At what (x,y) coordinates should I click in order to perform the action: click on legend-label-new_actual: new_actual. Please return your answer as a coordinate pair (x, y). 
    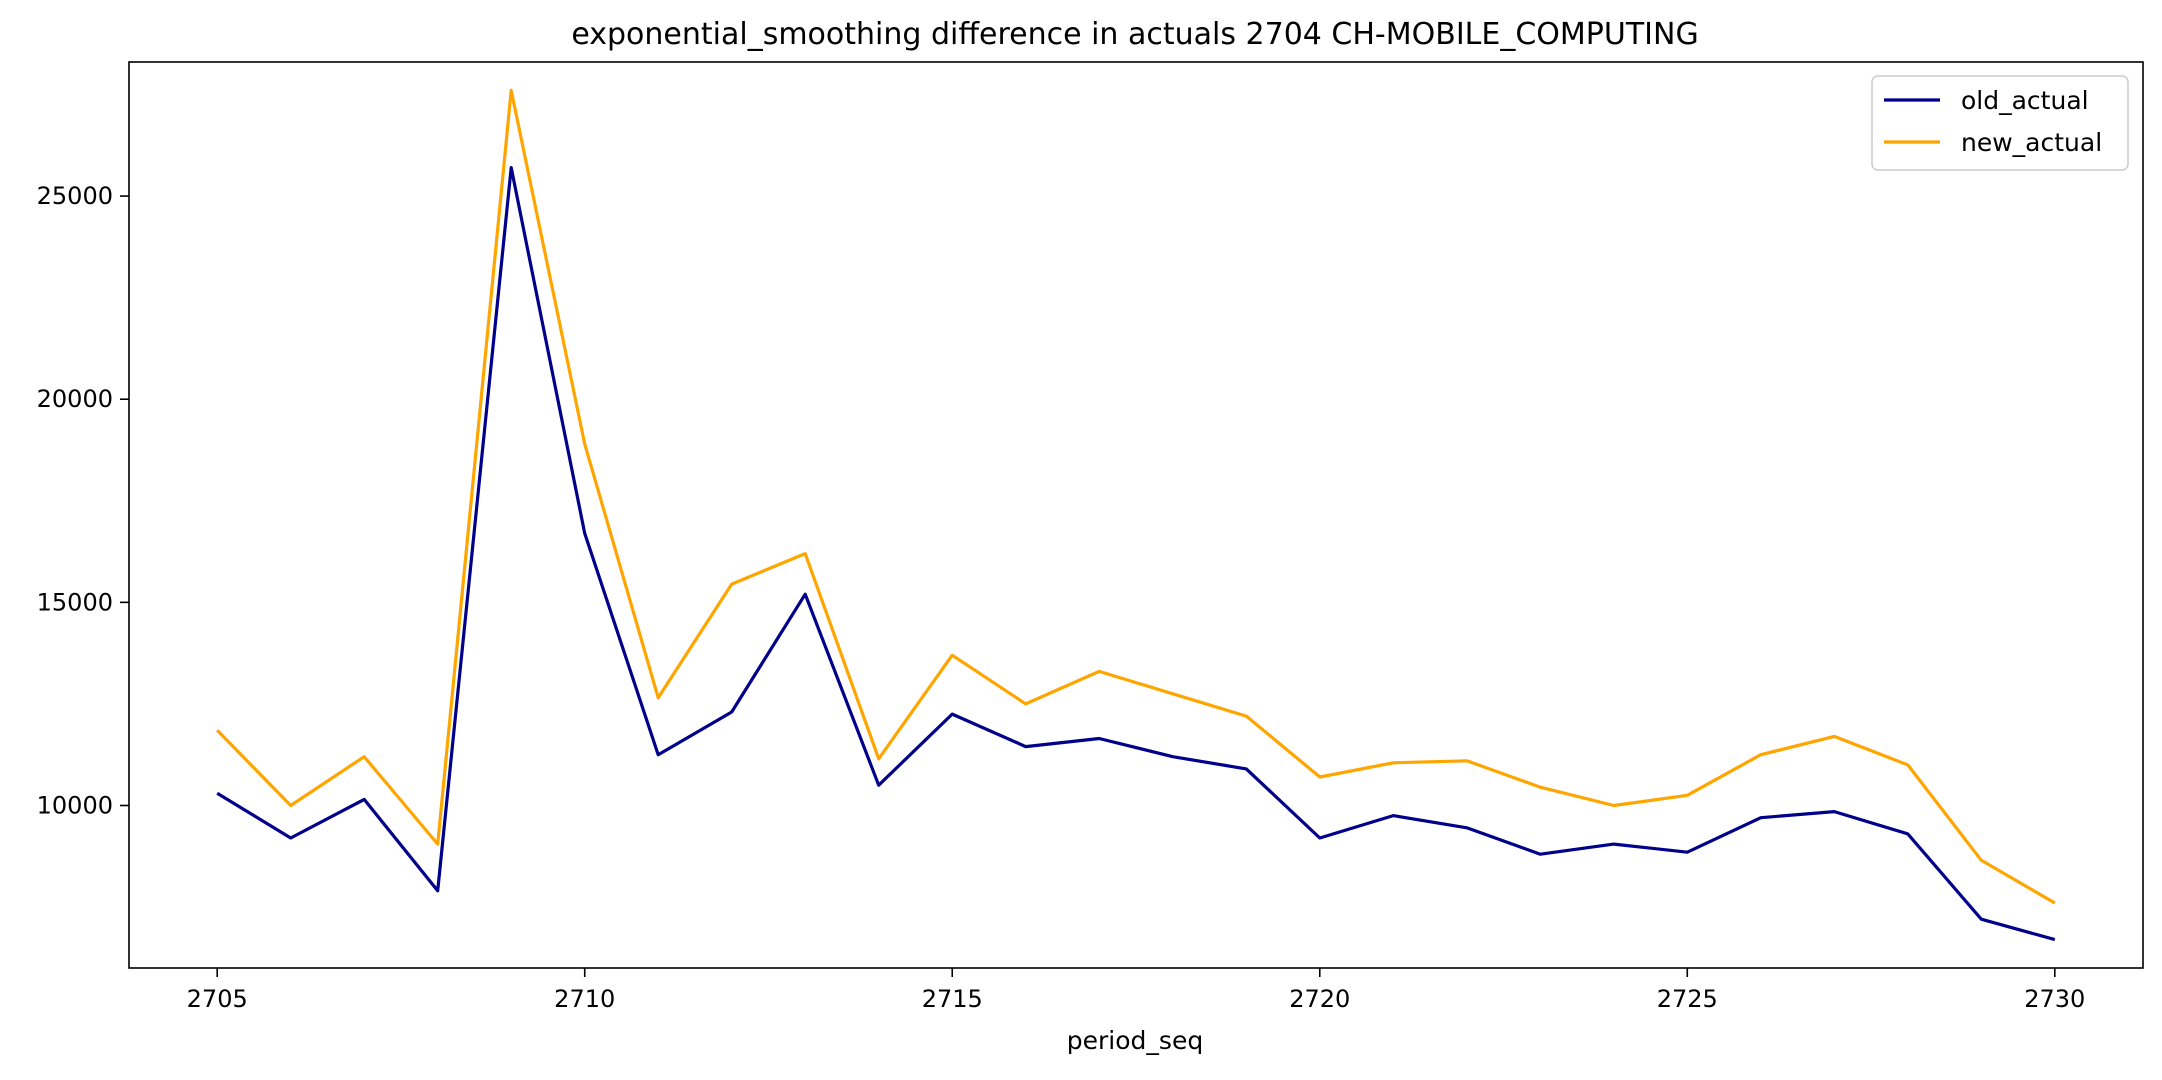
    Looking at the image, I should click on (2031, 142).